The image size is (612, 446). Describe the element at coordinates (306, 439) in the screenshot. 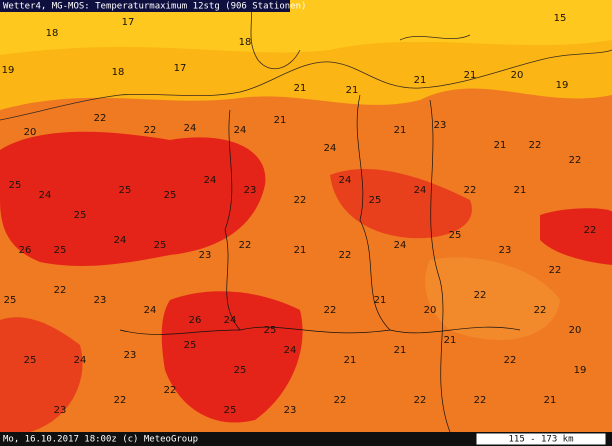

I see `footer-bar` at that location.